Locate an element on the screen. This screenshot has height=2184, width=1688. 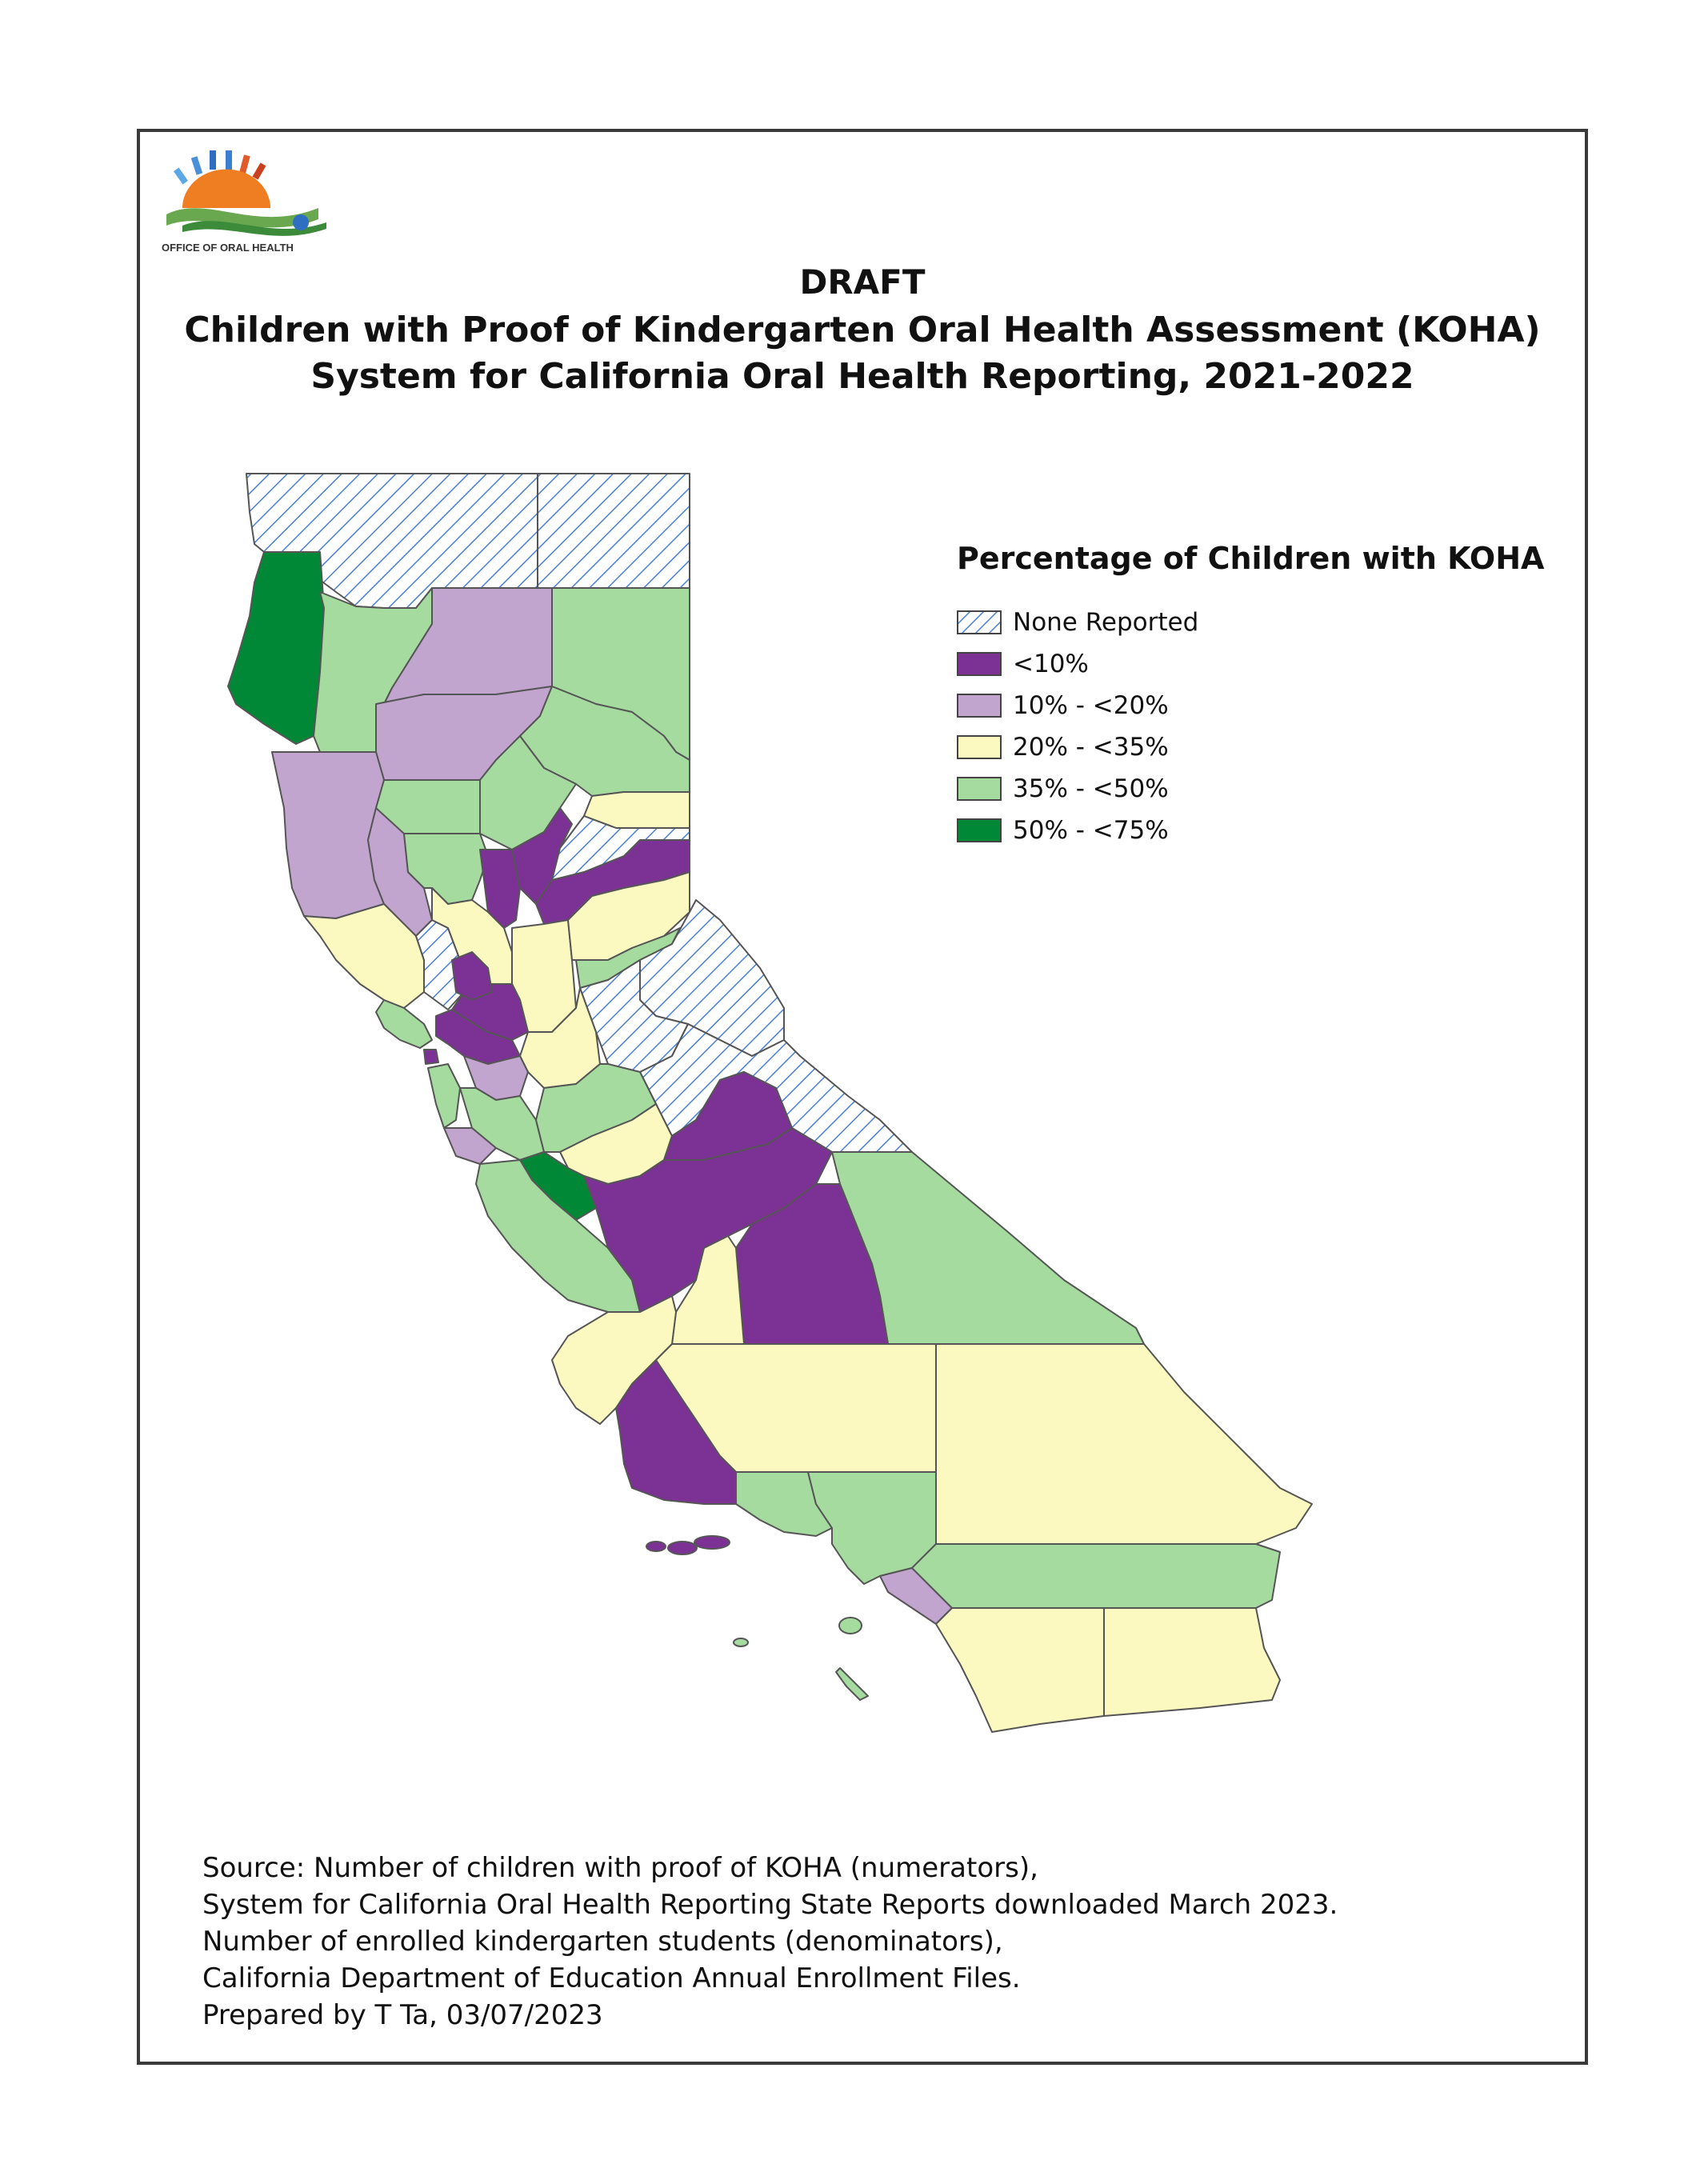
source-line: Prepared by T Ta, 03/07/2023 is located at coordinates (402, 2015).